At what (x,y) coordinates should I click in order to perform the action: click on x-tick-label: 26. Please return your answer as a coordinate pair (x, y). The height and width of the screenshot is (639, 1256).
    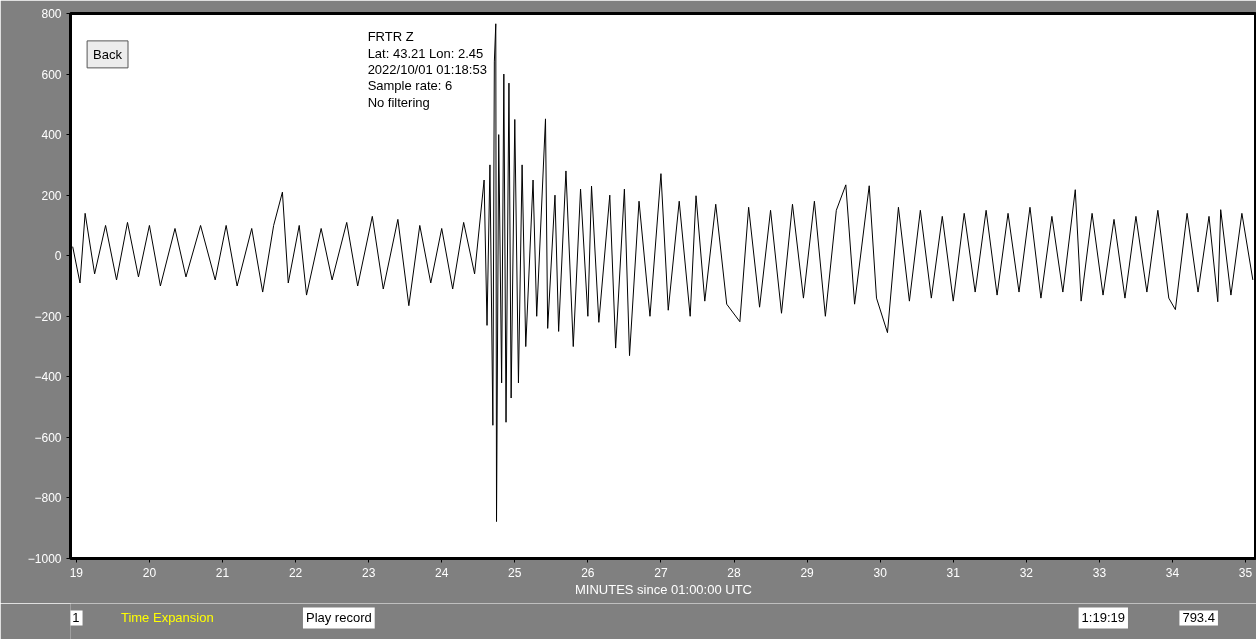
    Looking at the image, I should click on (588, 572).